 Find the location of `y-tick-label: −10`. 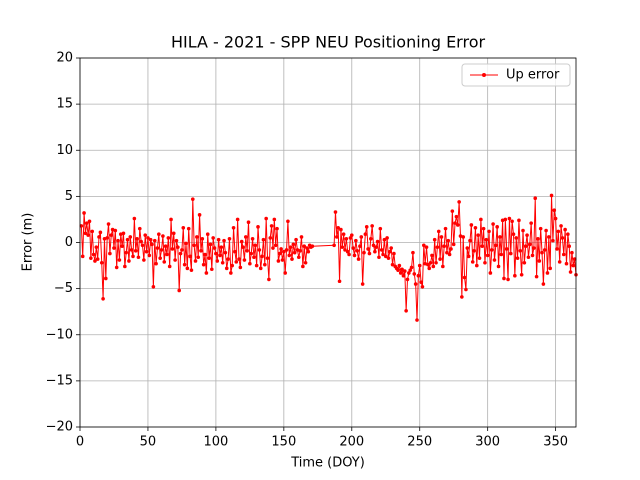

y-tick-label: −10 is located at coordinates (59, 334).